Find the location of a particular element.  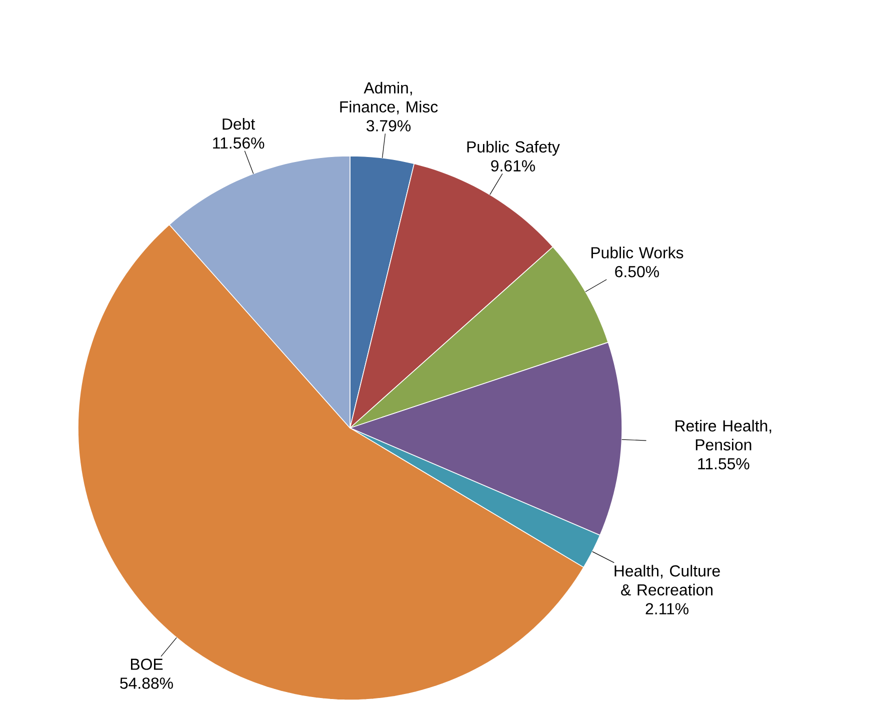

data-label: 3.79% is located at coordinates (388, 126).